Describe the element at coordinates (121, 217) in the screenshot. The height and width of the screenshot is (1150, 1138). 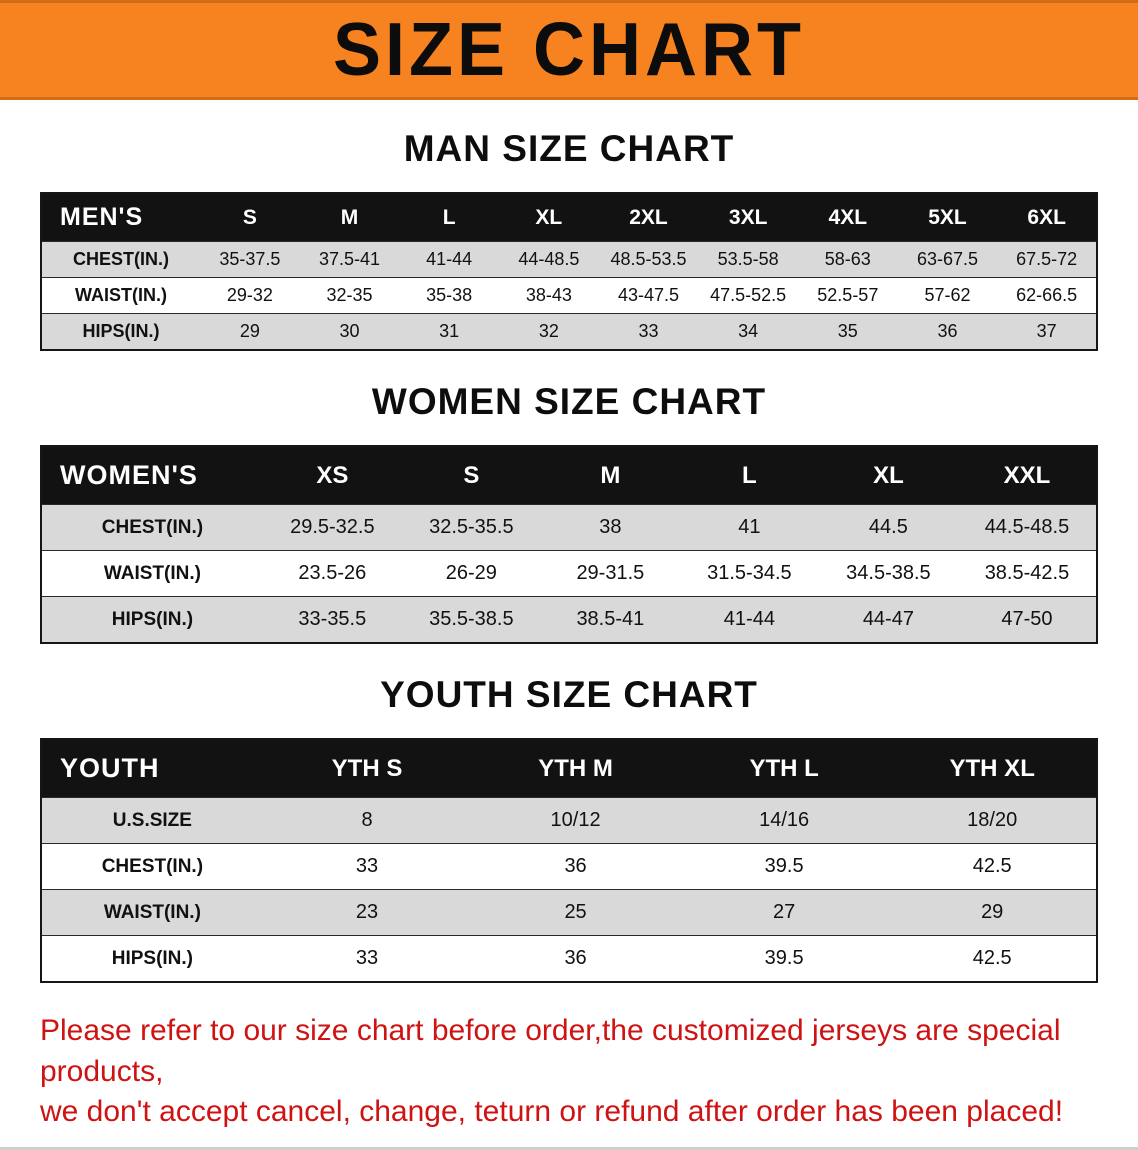
I see `header-cell: MEN'S` at that location.